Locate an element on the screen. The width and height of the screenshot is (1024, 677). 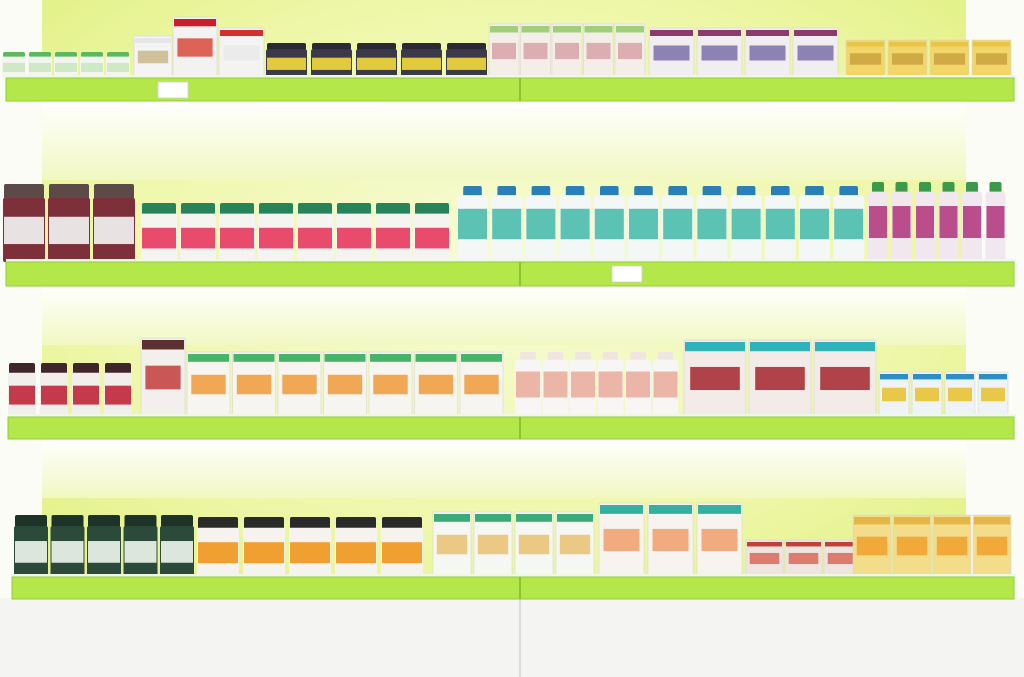
shelf-light is located at coordinates (504, 140).